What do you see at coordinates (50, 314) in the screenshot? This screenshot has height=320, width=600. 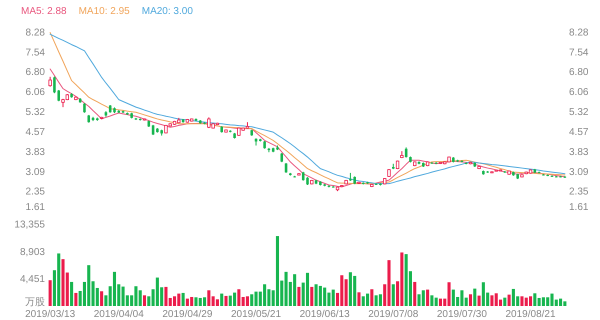 I see `x-tick-label: 2019/03/13` at bounding box center [50, 314].